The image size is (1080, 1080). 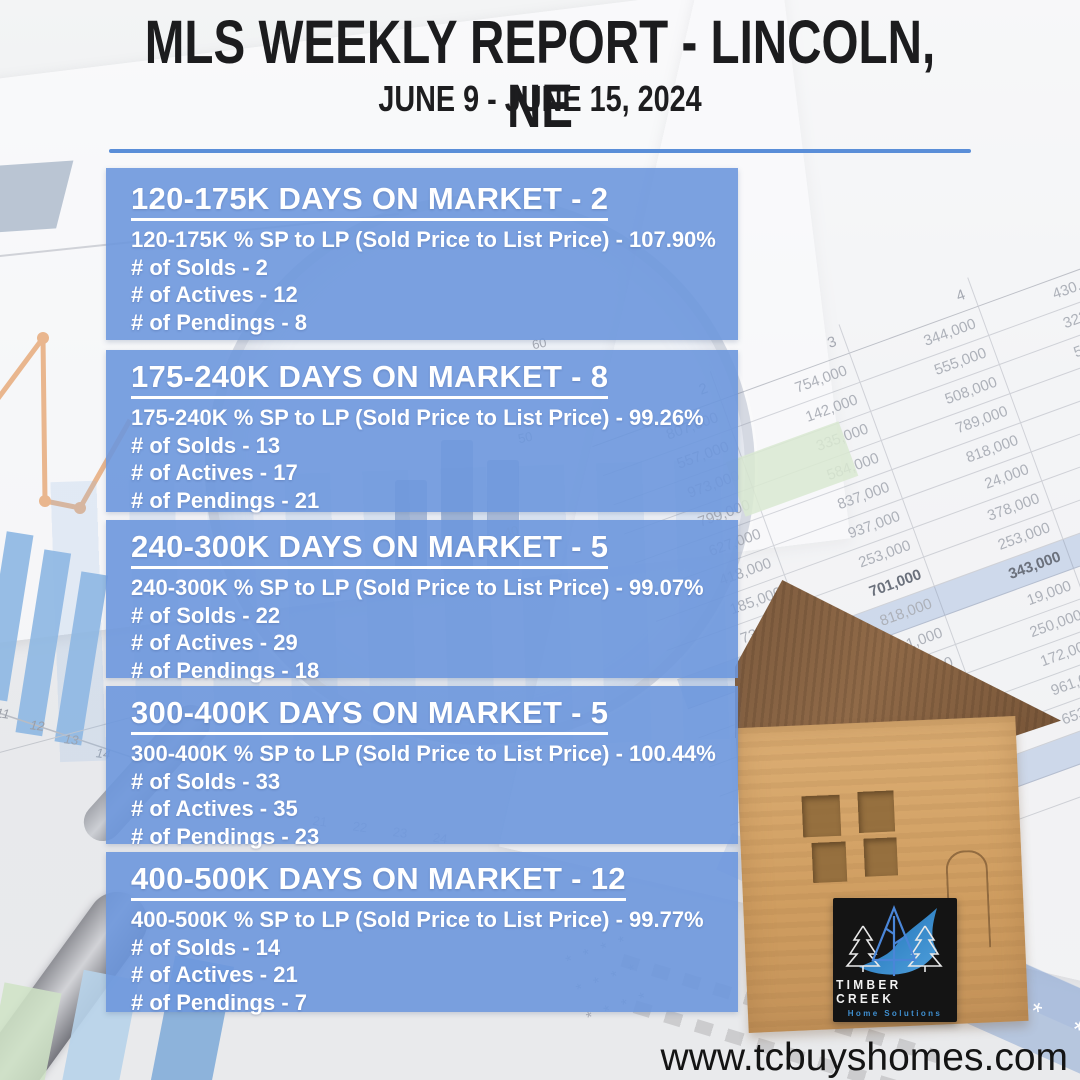 I want to click on actives-line: # of Actives - 21, so click(x=214, y=974).